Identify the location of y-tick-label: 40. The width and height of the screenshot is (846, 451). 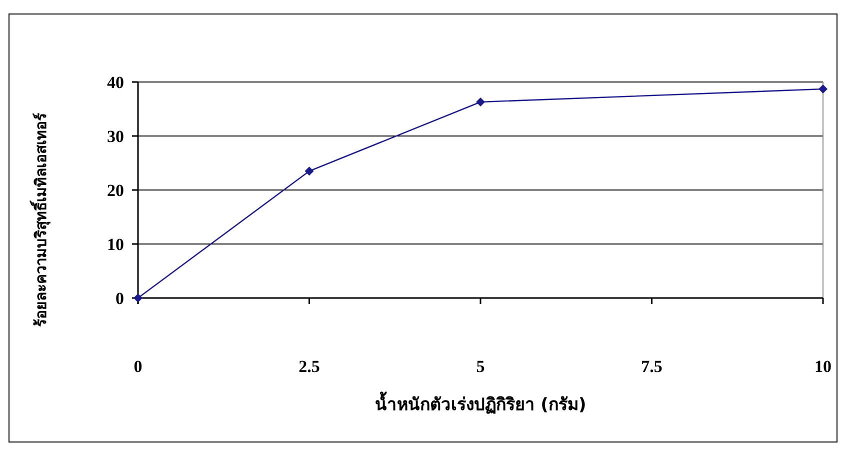
(115, 82).